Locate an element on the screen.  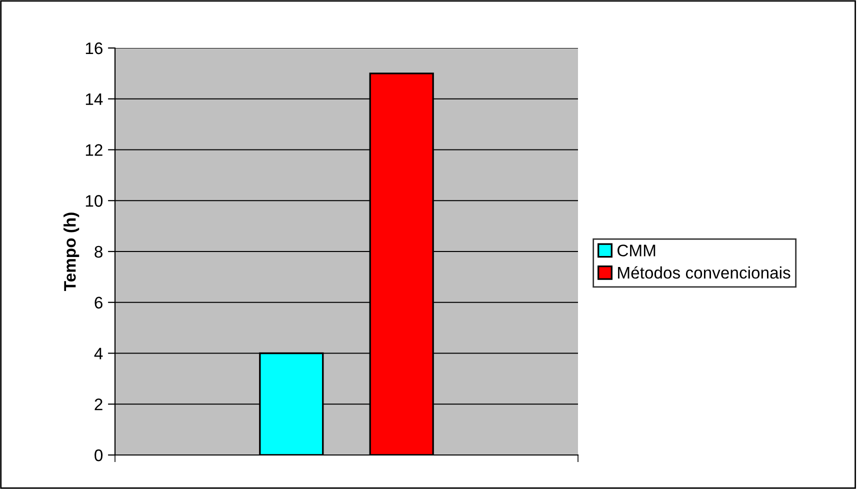
y-tick-label: 6 is located at coordinates (98, 302).